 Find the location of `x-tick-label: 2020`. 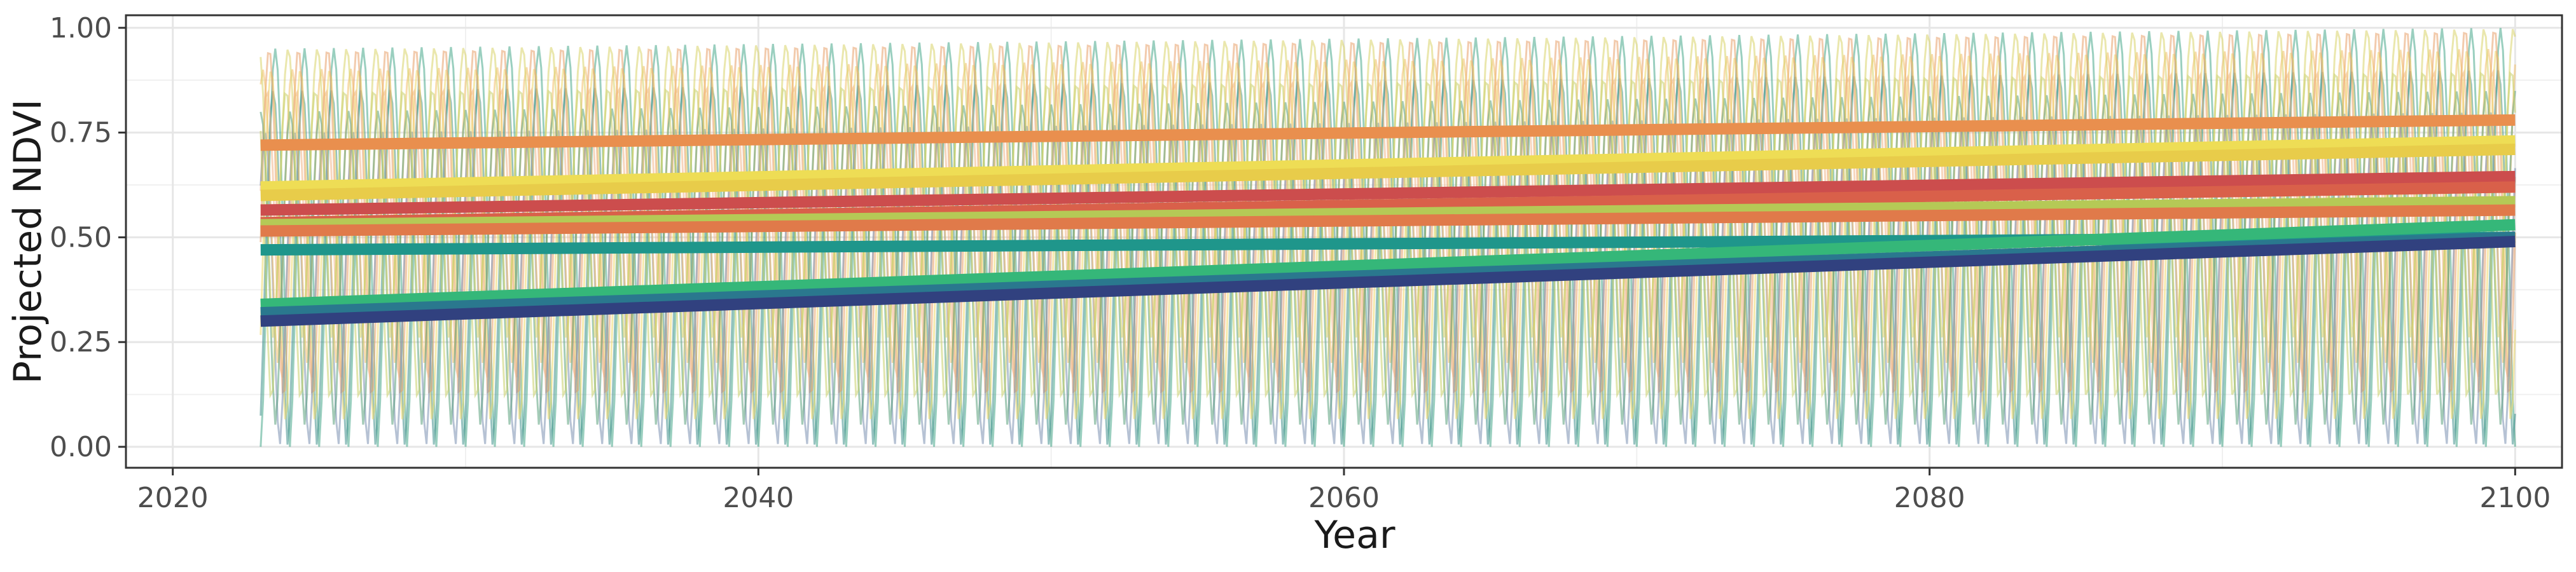

x-tick-label: 2020 is located at coordinates (173, 498).